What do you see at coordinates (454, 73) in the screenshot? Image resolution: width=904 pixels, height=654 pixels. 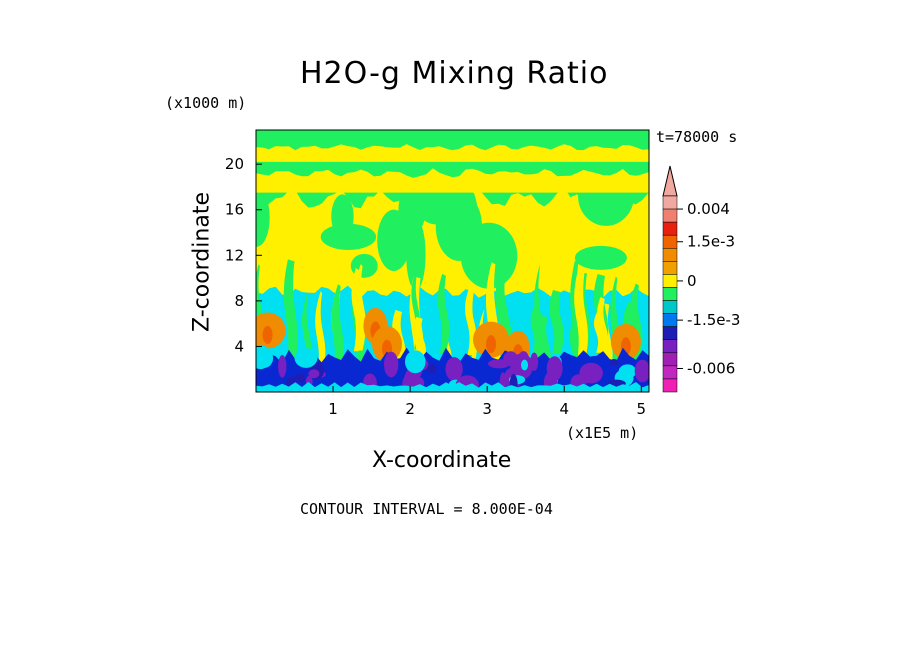 I see `chart-title: H2O-g Mixing Ratio` at bounding box center [454, 73].